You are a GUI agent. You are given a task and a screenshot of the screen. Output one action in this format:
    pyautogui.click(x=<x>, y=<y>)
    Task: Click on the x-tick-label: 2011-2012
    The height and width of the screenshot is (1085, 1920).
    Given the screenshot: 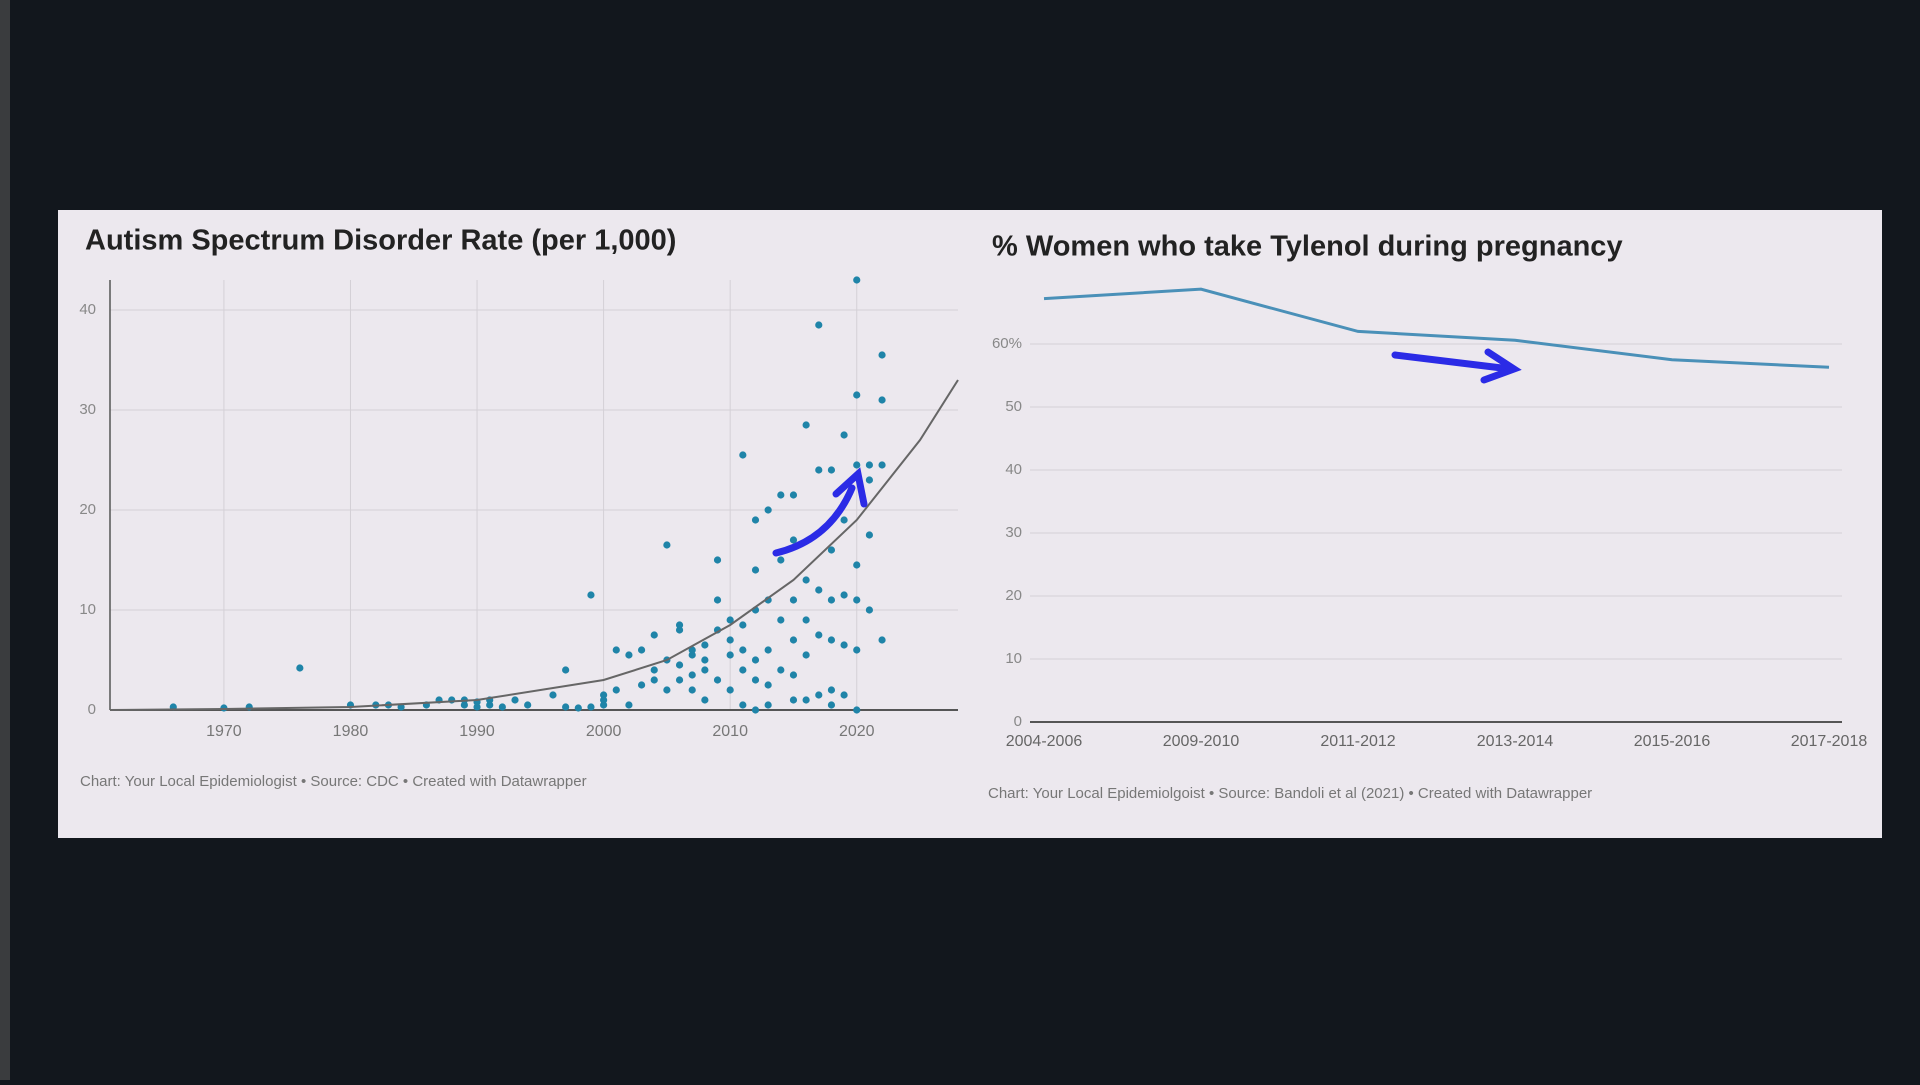 What is the action you would take?
    pyautogui.click(x=1357, y=741)
    